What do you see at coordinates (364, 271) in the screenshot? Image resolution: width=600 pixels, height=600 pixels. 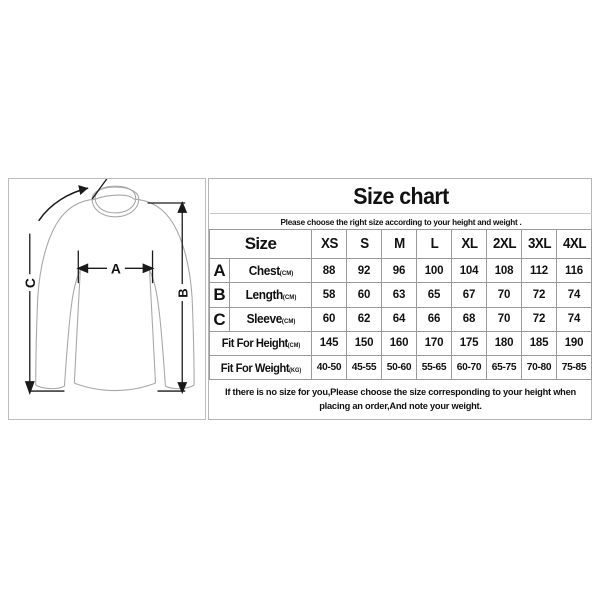 I see `cell-chest-s: 92` at bounding box center [364, 271].